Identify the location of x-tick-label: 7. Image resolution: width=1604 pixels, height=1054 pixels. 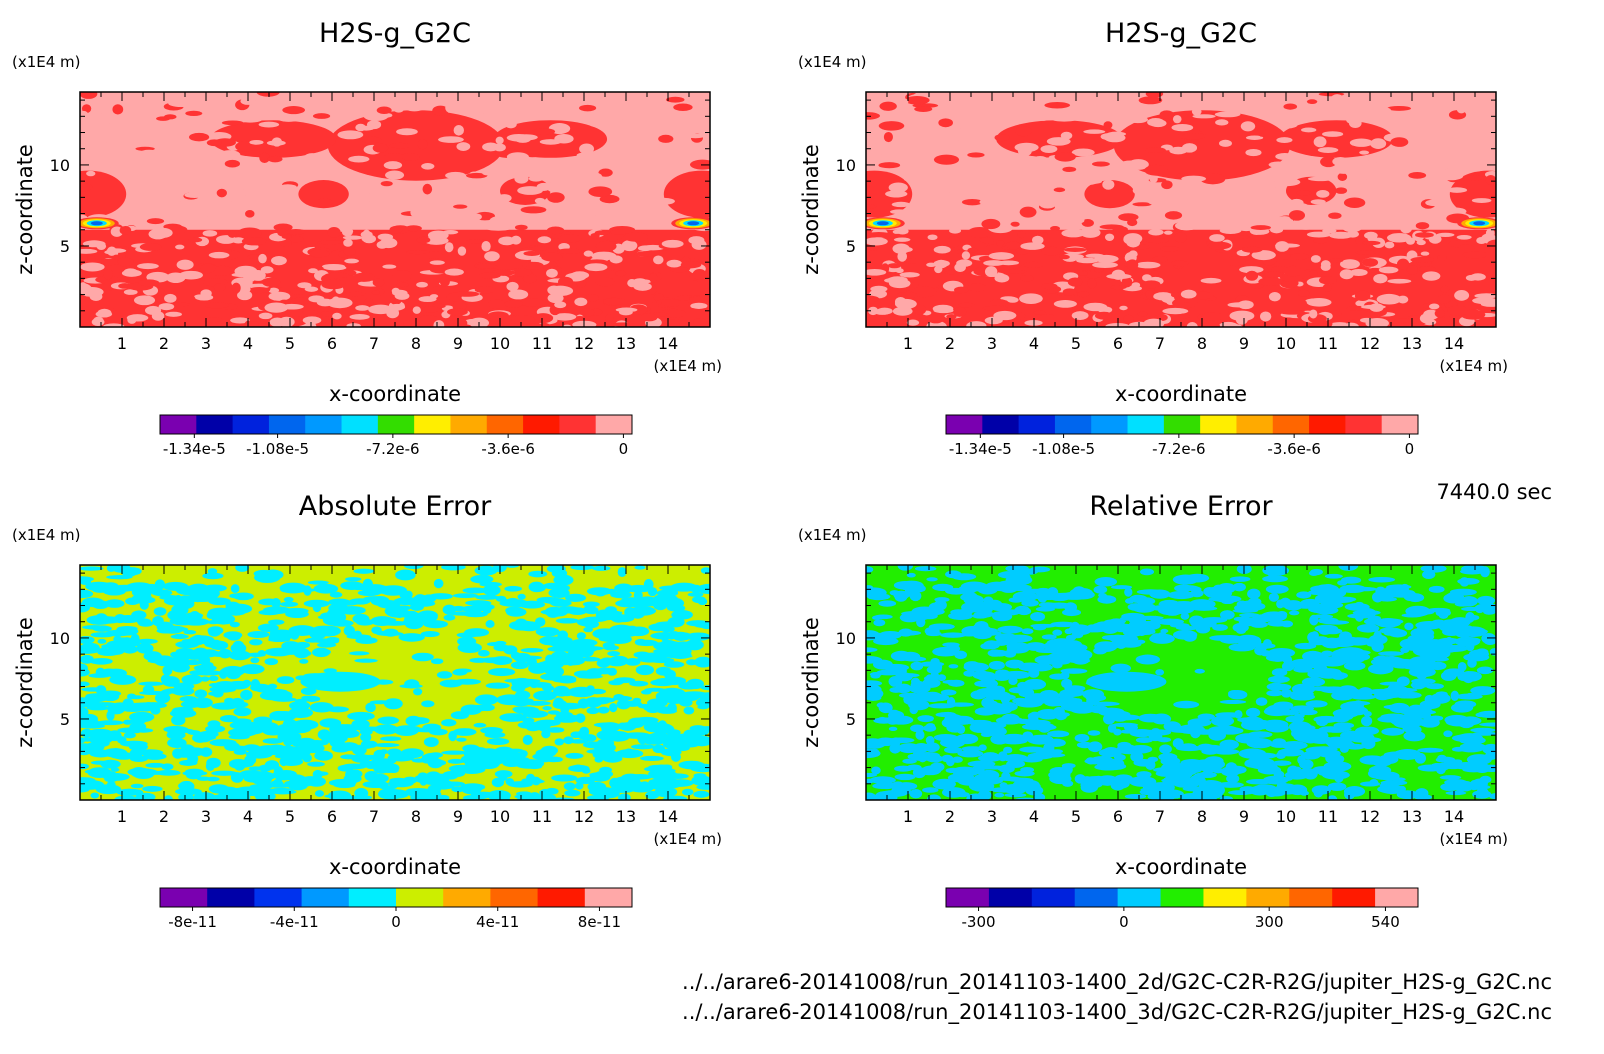
(1160, 816).